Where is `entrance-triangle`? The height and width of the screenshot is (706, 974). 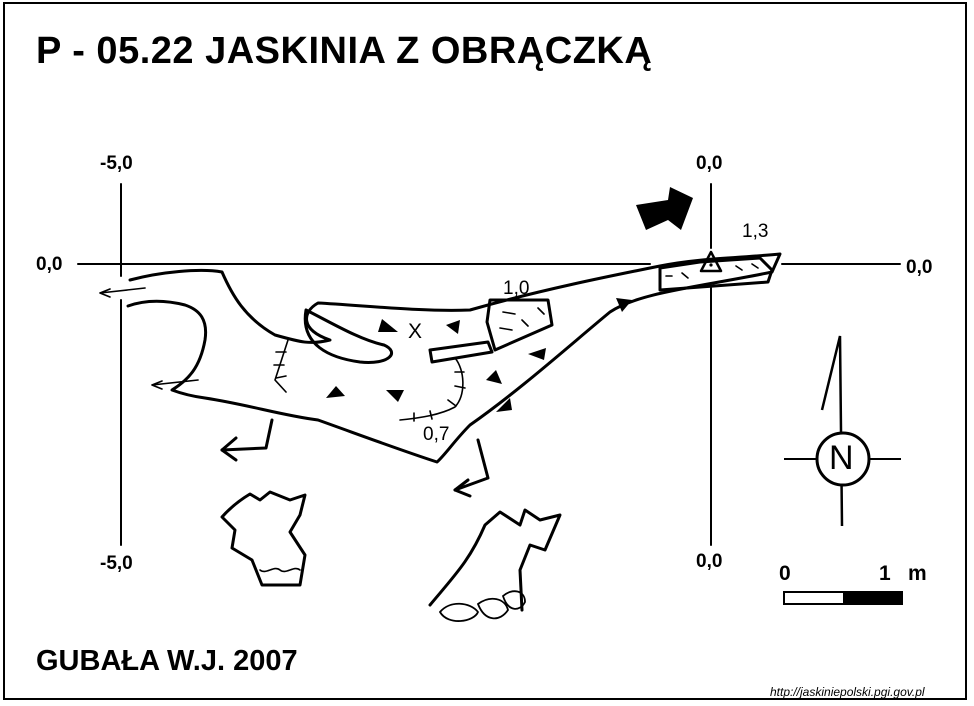 entrance-triangle is located at coordinates (711, 261).